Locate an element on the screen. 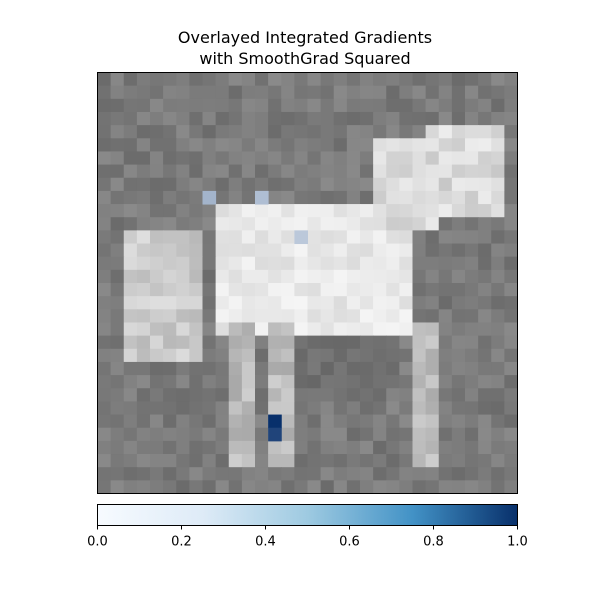 The image size is (600, 600). colorbar-tick-label: 0.0 is located at coordinates (97, 542).